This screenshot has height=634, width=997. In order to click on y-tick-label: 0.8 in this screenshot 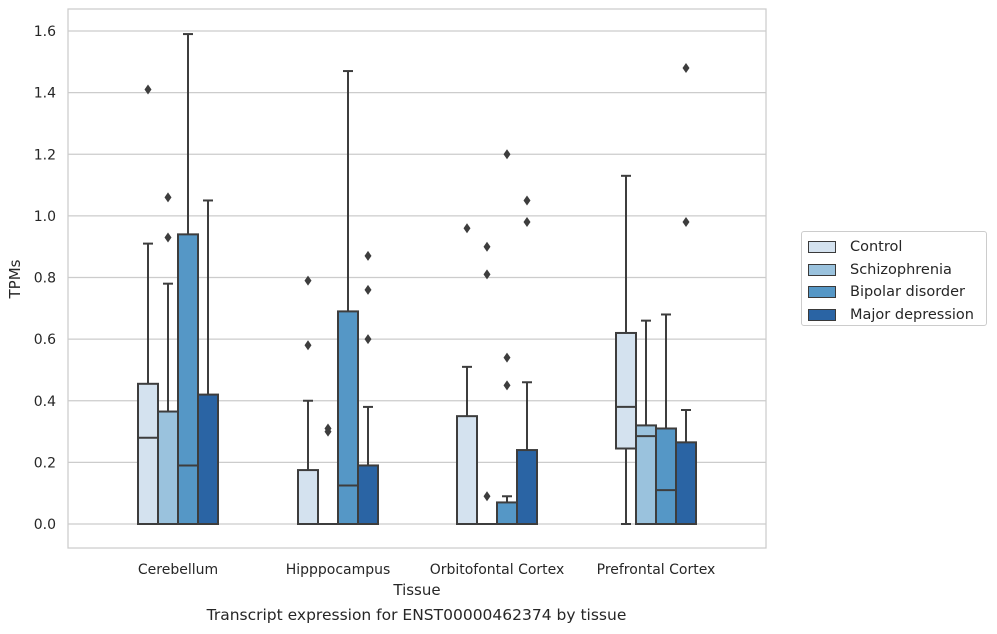, I will do `click(45, 279)`.